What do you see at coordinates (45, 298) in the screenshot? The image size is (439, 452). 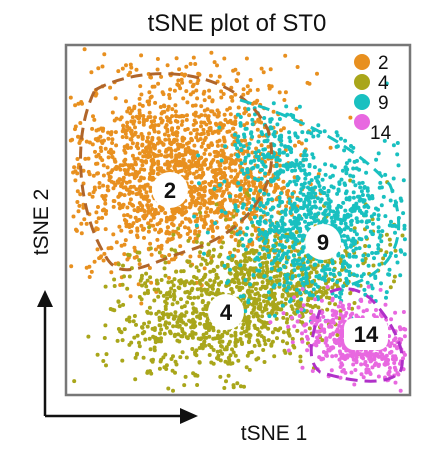 I see `y-arrow-head` at bounding box center [45, 298].